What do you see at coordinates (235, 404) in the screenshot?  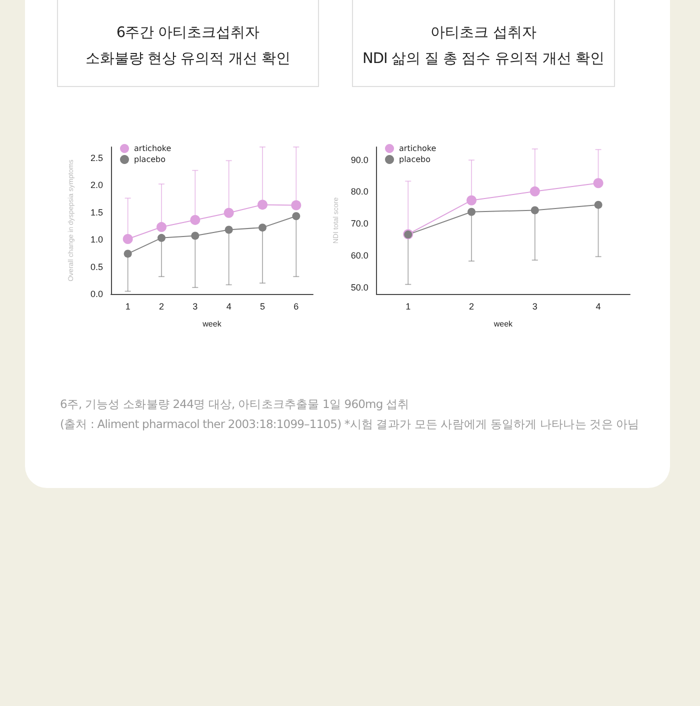 I see `text: 6주, 기능성 소화불량 244명 대상, 아티초크추출물 1일 960mg 섭취` at bounding box center [235, 404].